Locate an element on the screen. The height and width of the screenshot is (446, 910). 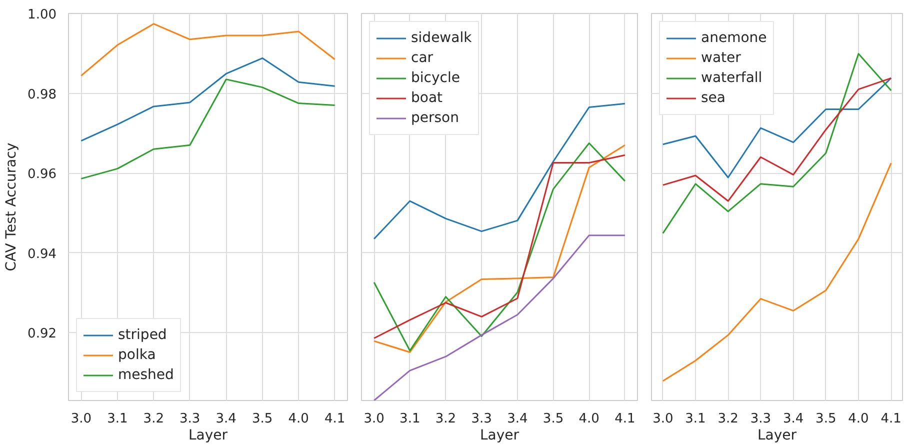
legend-label: boat is located at coordinates (427, 98).